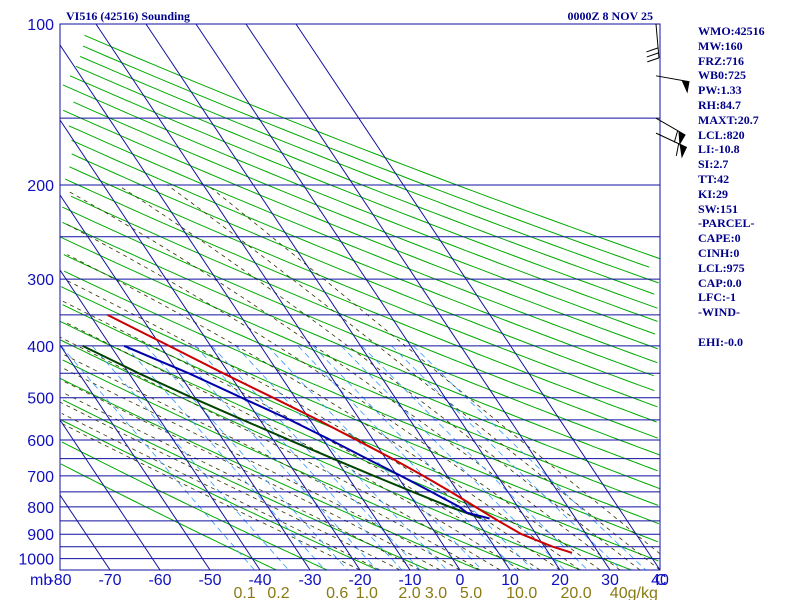 The height and width of the screenshot is (600, 800). What do you see at coordinates (726, 223) in the screenshot?
I see `index-item: -PARCEL-` at bounding box center [726, 223].